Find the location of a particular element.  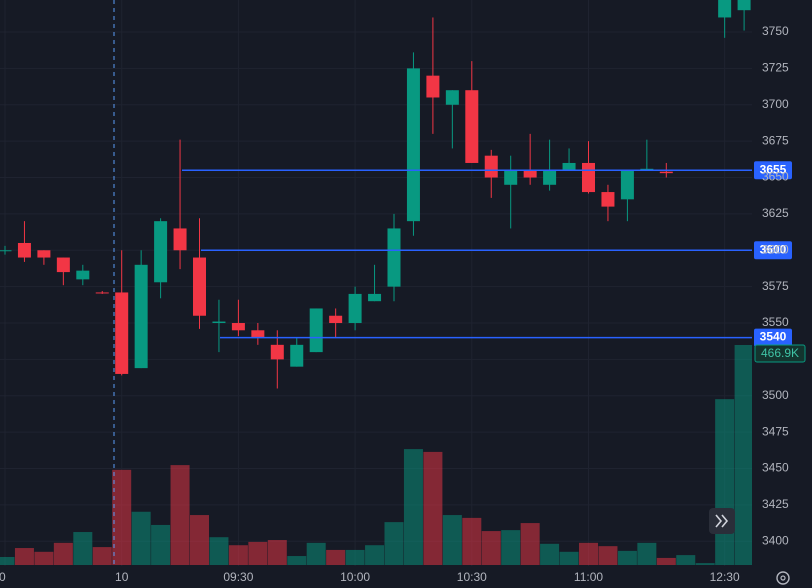

x-tick-label: 12:30 is located at coordinates (725, 577).